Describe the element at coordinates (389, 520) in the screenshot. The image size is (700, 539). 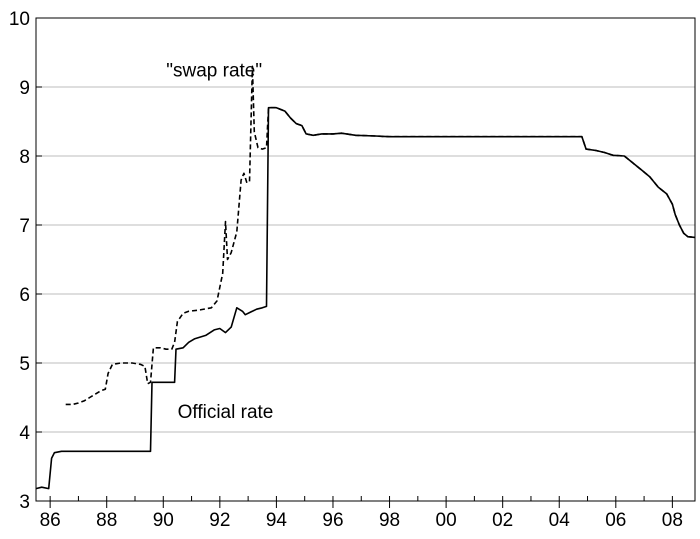
I see `x-tick-label: 98` at that location.